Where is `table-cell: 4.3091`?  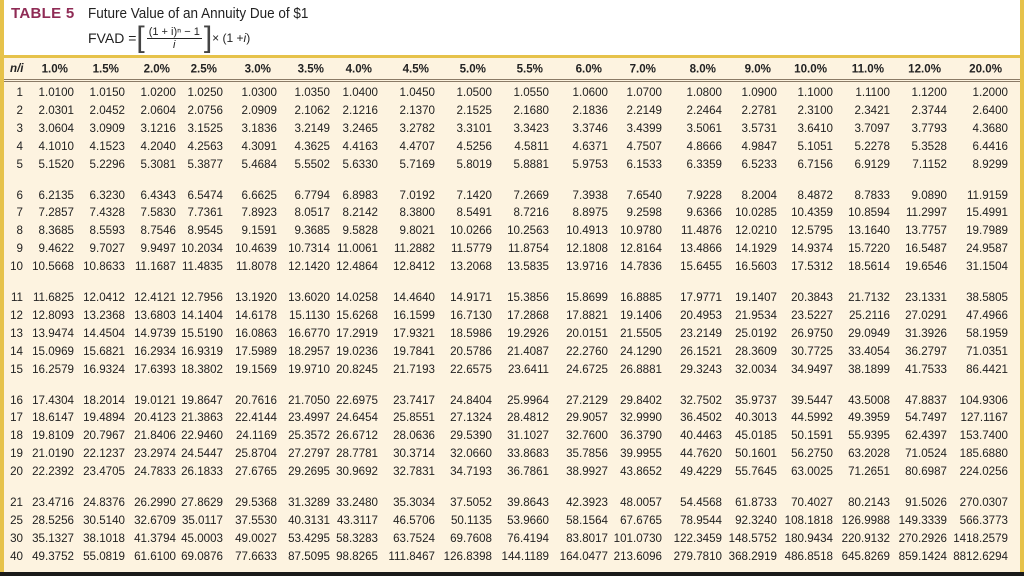
table-cell: 4.3091 is located at coordinates (259, 146).